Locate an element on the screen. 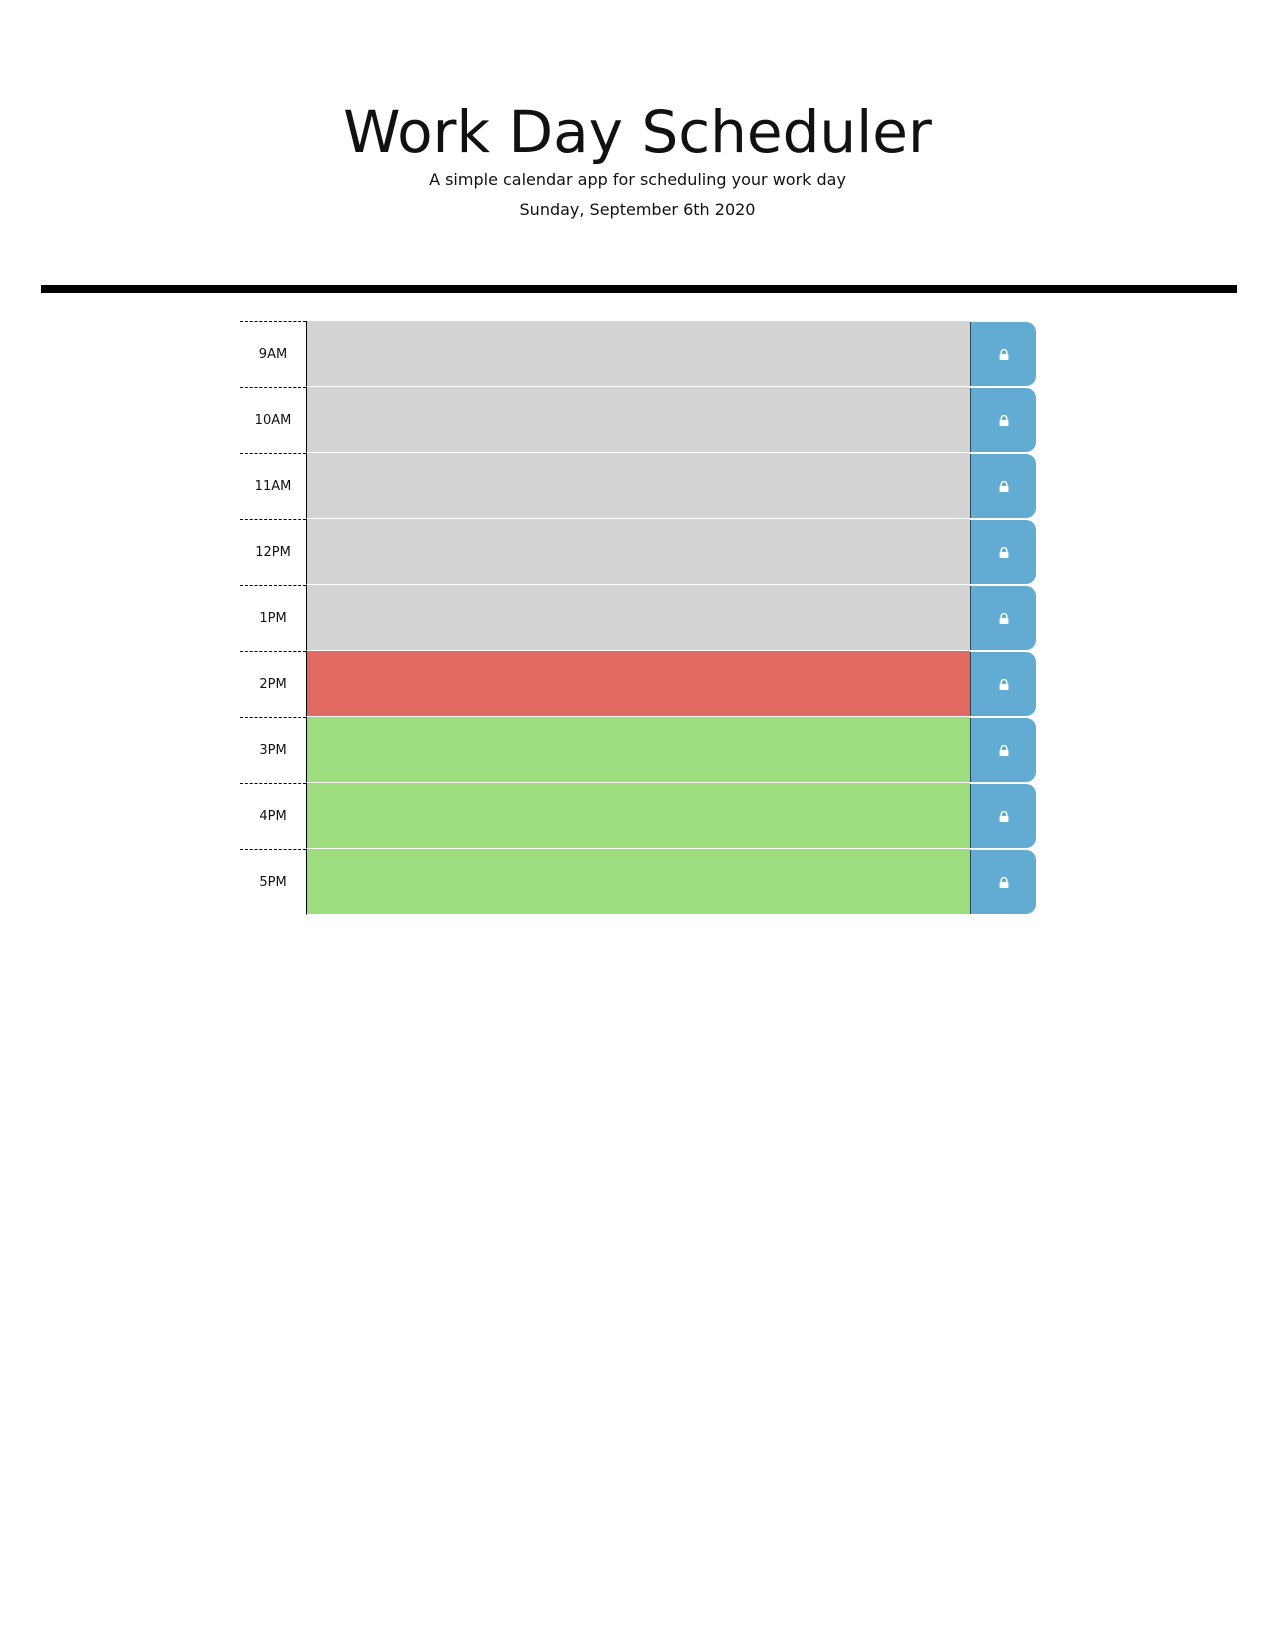 This screenshot has height=1650, width=1275. time-block-row: 11AM is located at coordinates (638, 486).